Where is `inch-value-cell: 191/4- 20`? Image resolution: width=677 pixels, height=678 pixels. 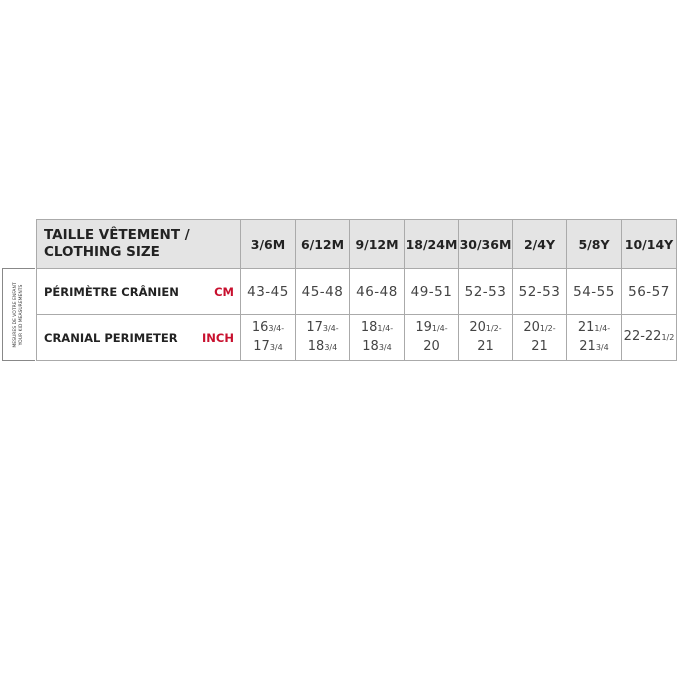 inch-value-cell: 191/4- 20 is located at coordinates (431, 337).